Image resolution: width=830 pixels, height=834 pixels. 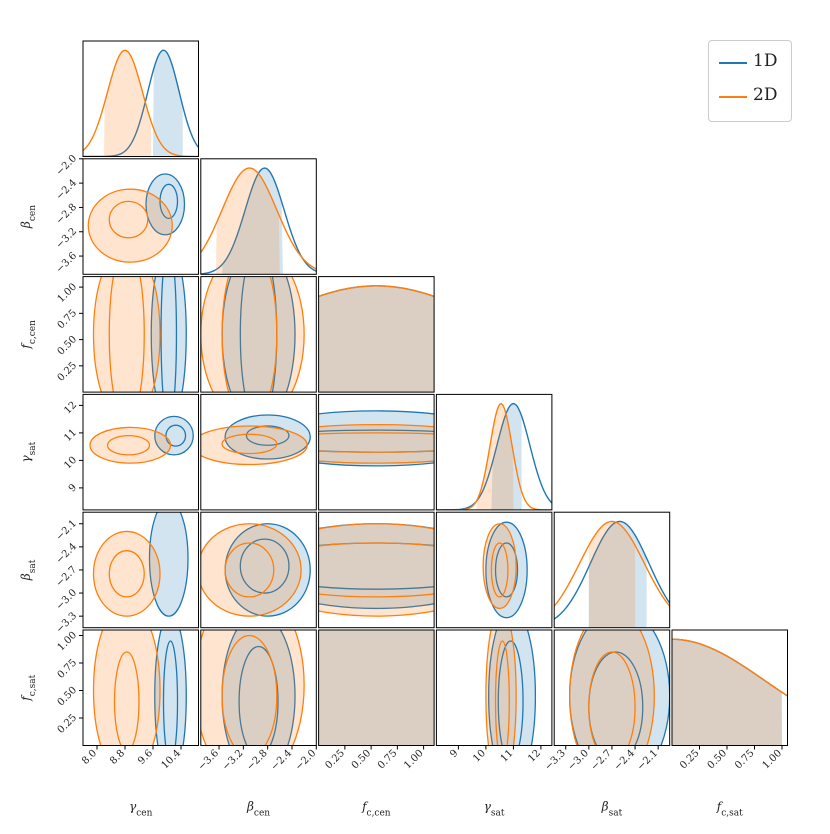 I want to click on panel-fcsat-fcsat: 0.25 0.50 0.75 1.00, so click(x=729, y=700).